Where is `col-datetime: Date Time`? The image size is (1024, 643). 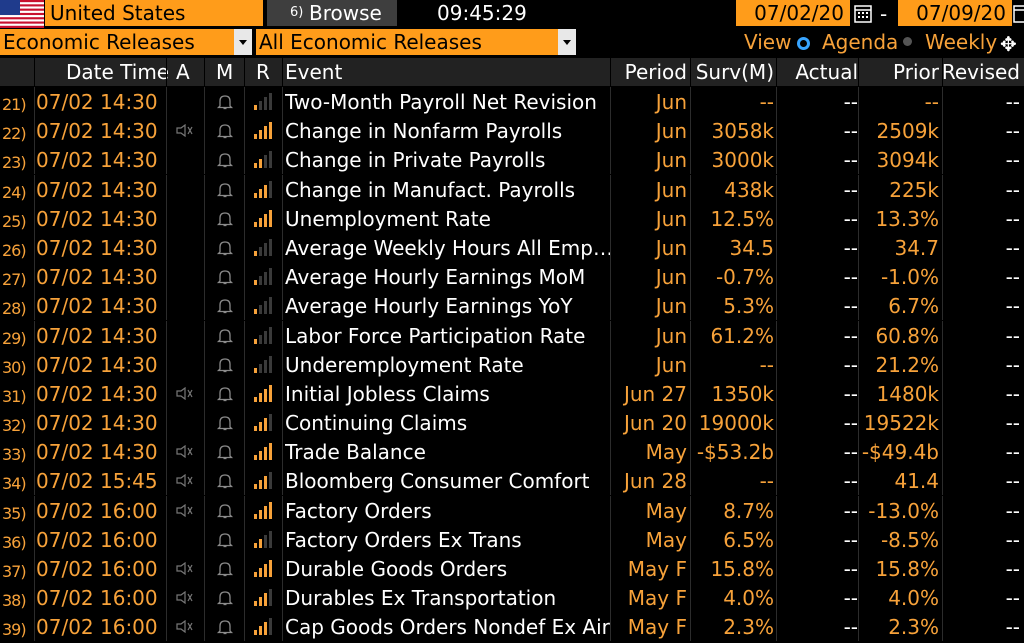
col-datetime: Date Time is located at coordinates (118, 72).